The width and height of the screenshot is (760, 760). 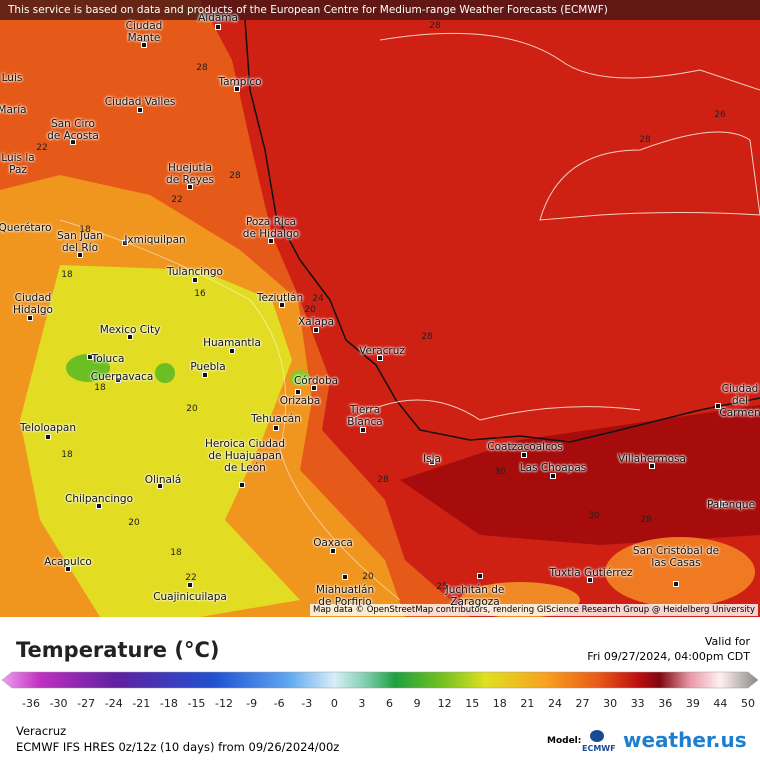 I want to click on contour-label: 26, so click(x=720, y=115).